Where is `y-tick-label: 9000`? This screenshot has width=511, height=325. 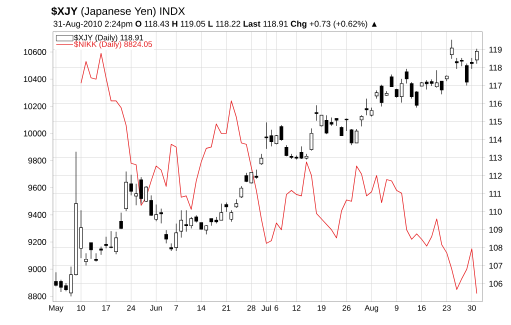 y-tick-label: 9000 is located at coordinates (37, 269).